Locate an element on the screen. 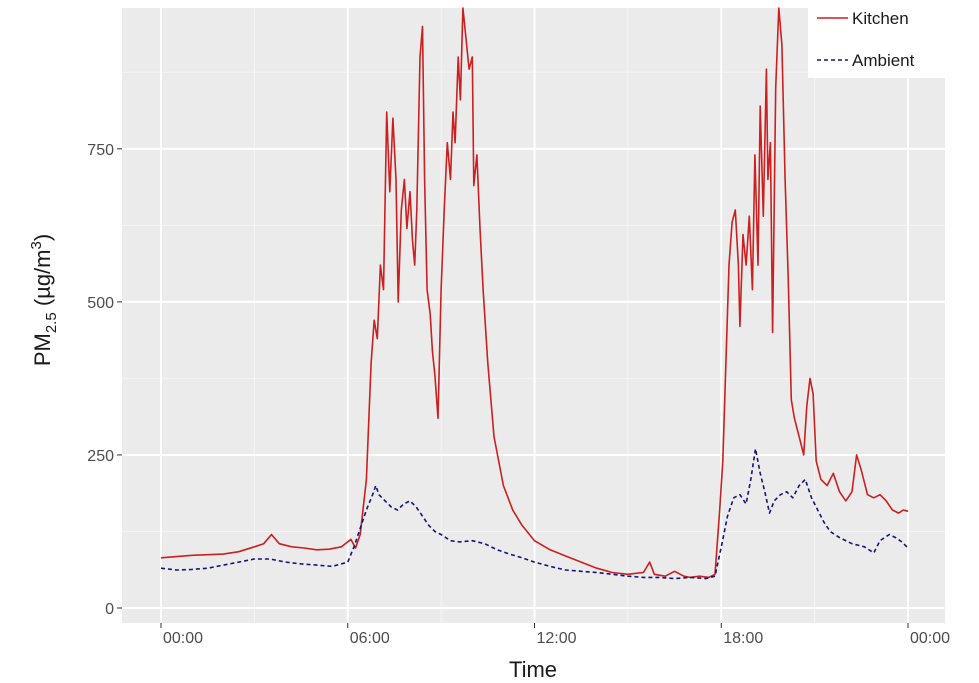  y-axis-title-superscript: 3 is located at coordinates (36, 245).